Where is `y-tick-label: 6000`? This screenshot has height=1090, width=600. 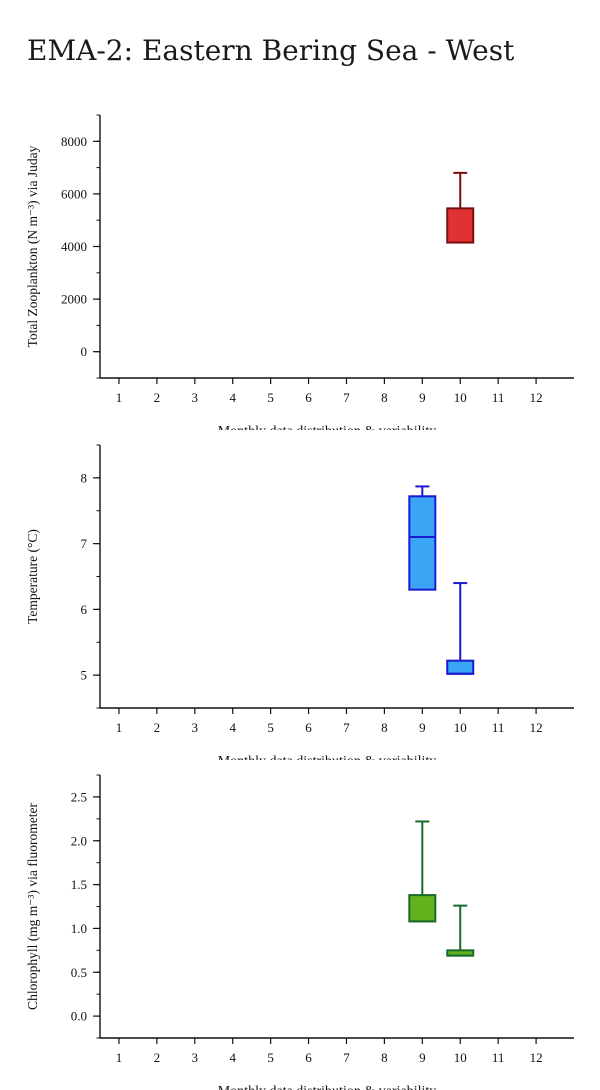
y-tick-label: 6000 is located at coordinates (74, 193).